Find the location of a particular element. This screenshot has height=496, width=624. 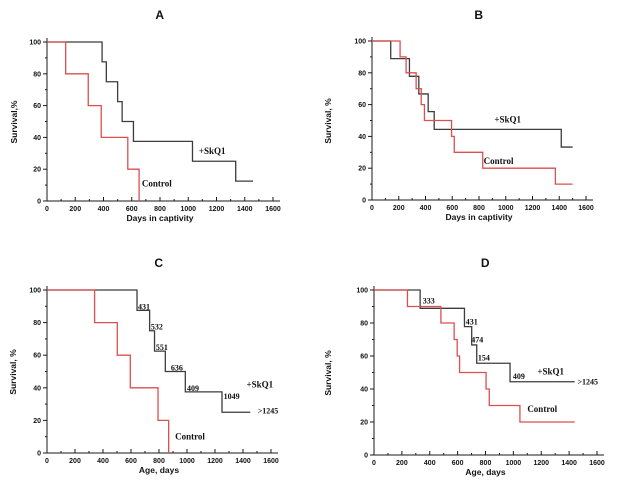

panel-a-ylabel: Survival,% is located at coordinates (14, 121).